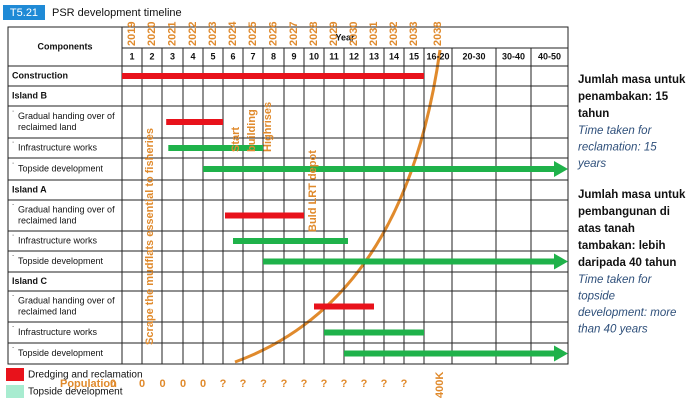 The height and width of the screenshot is (405, 696). Describe the element at coordinates (334, 56) in the screenshot. I see `column-label: 11` at that location.